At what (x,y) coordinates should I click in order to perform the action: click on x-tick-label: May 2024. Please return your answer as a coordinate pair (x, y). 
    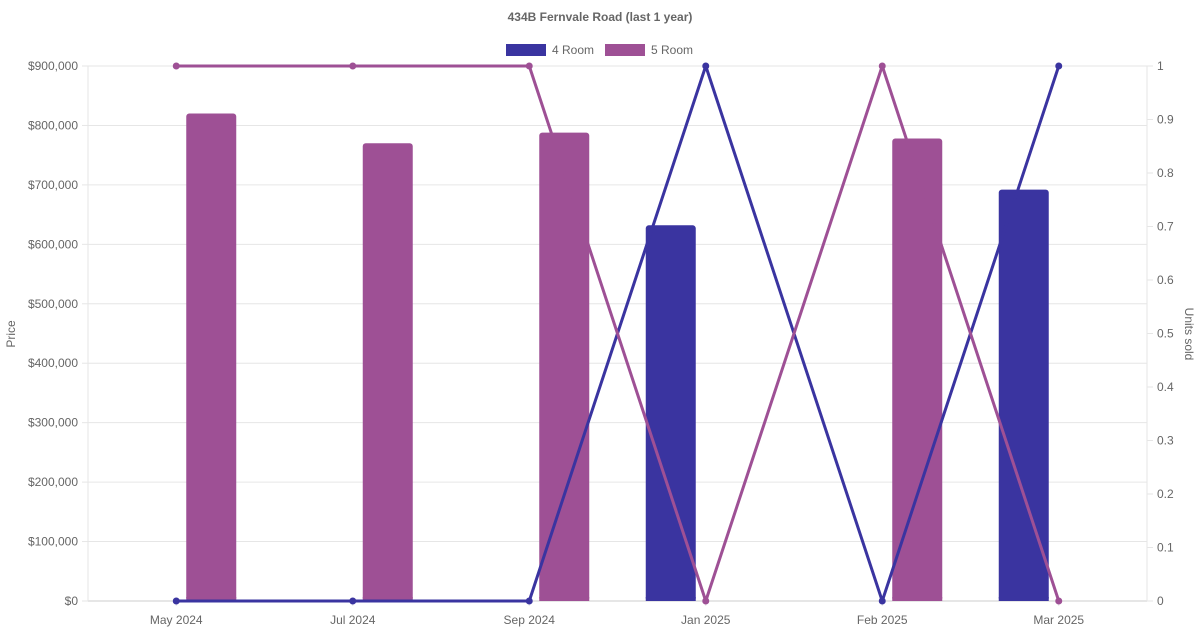
    Looking at the image, I should click on (176, 620).